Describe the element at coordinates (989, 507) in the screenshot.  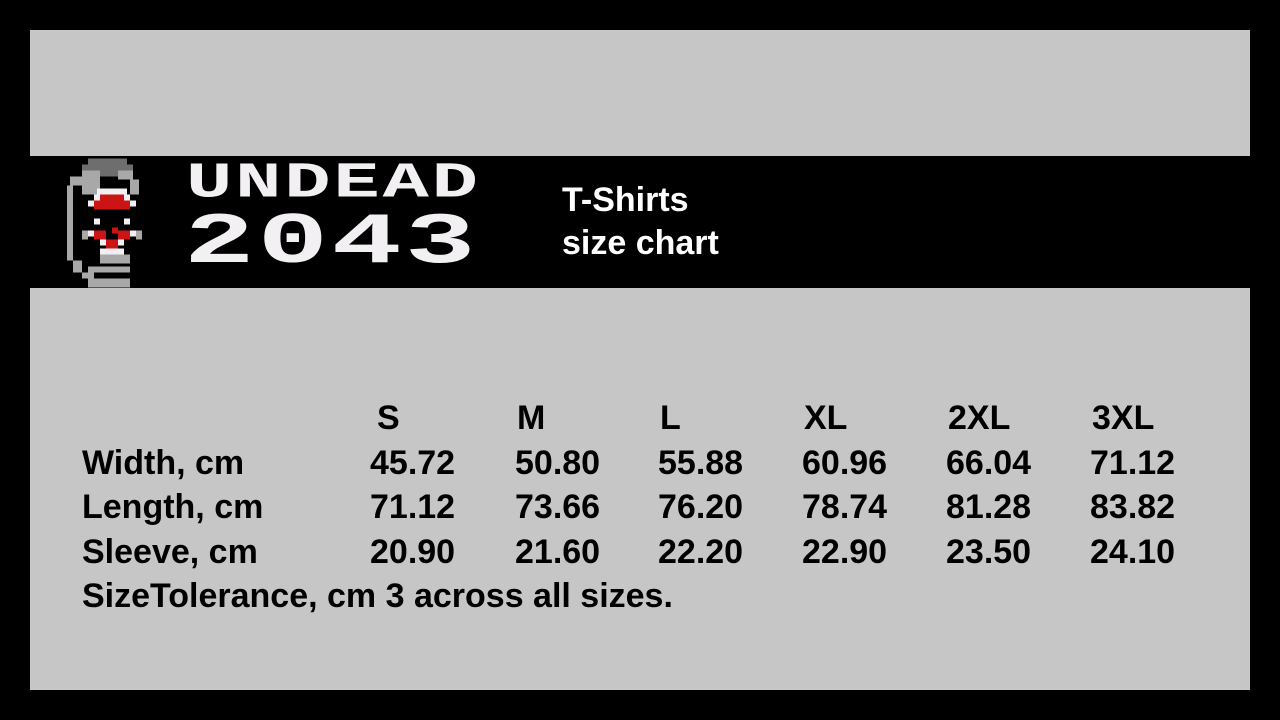
I see `table-cell: 81.28` at that location.